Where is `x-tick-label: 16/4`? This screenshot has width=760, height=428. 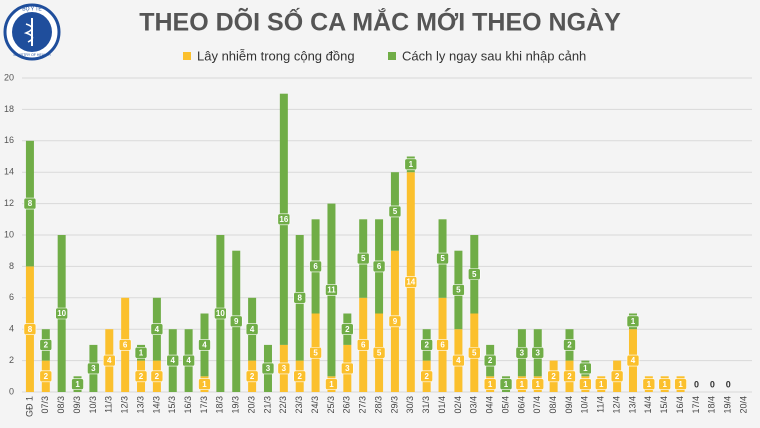 x-tick-label: 16/4 is located at coordinates (680, 405).